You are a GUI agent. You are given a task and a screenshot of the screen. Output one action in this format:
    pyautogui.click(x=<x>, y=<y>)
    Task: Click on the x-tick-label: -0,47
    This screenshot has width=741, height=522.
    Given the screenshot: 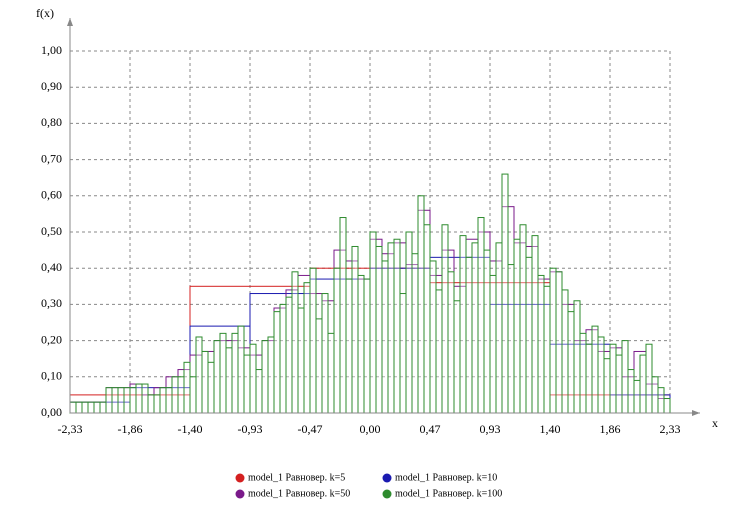 What is the action you would take?
    pyautogui.click(x=310, y=429)
    